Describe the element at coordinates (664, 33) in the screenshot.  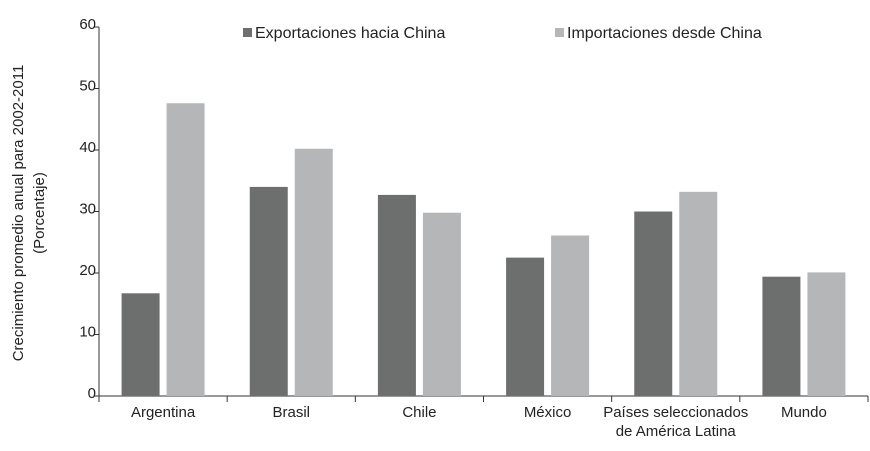
I see `legend-label: Importaciones desde China` at that location.